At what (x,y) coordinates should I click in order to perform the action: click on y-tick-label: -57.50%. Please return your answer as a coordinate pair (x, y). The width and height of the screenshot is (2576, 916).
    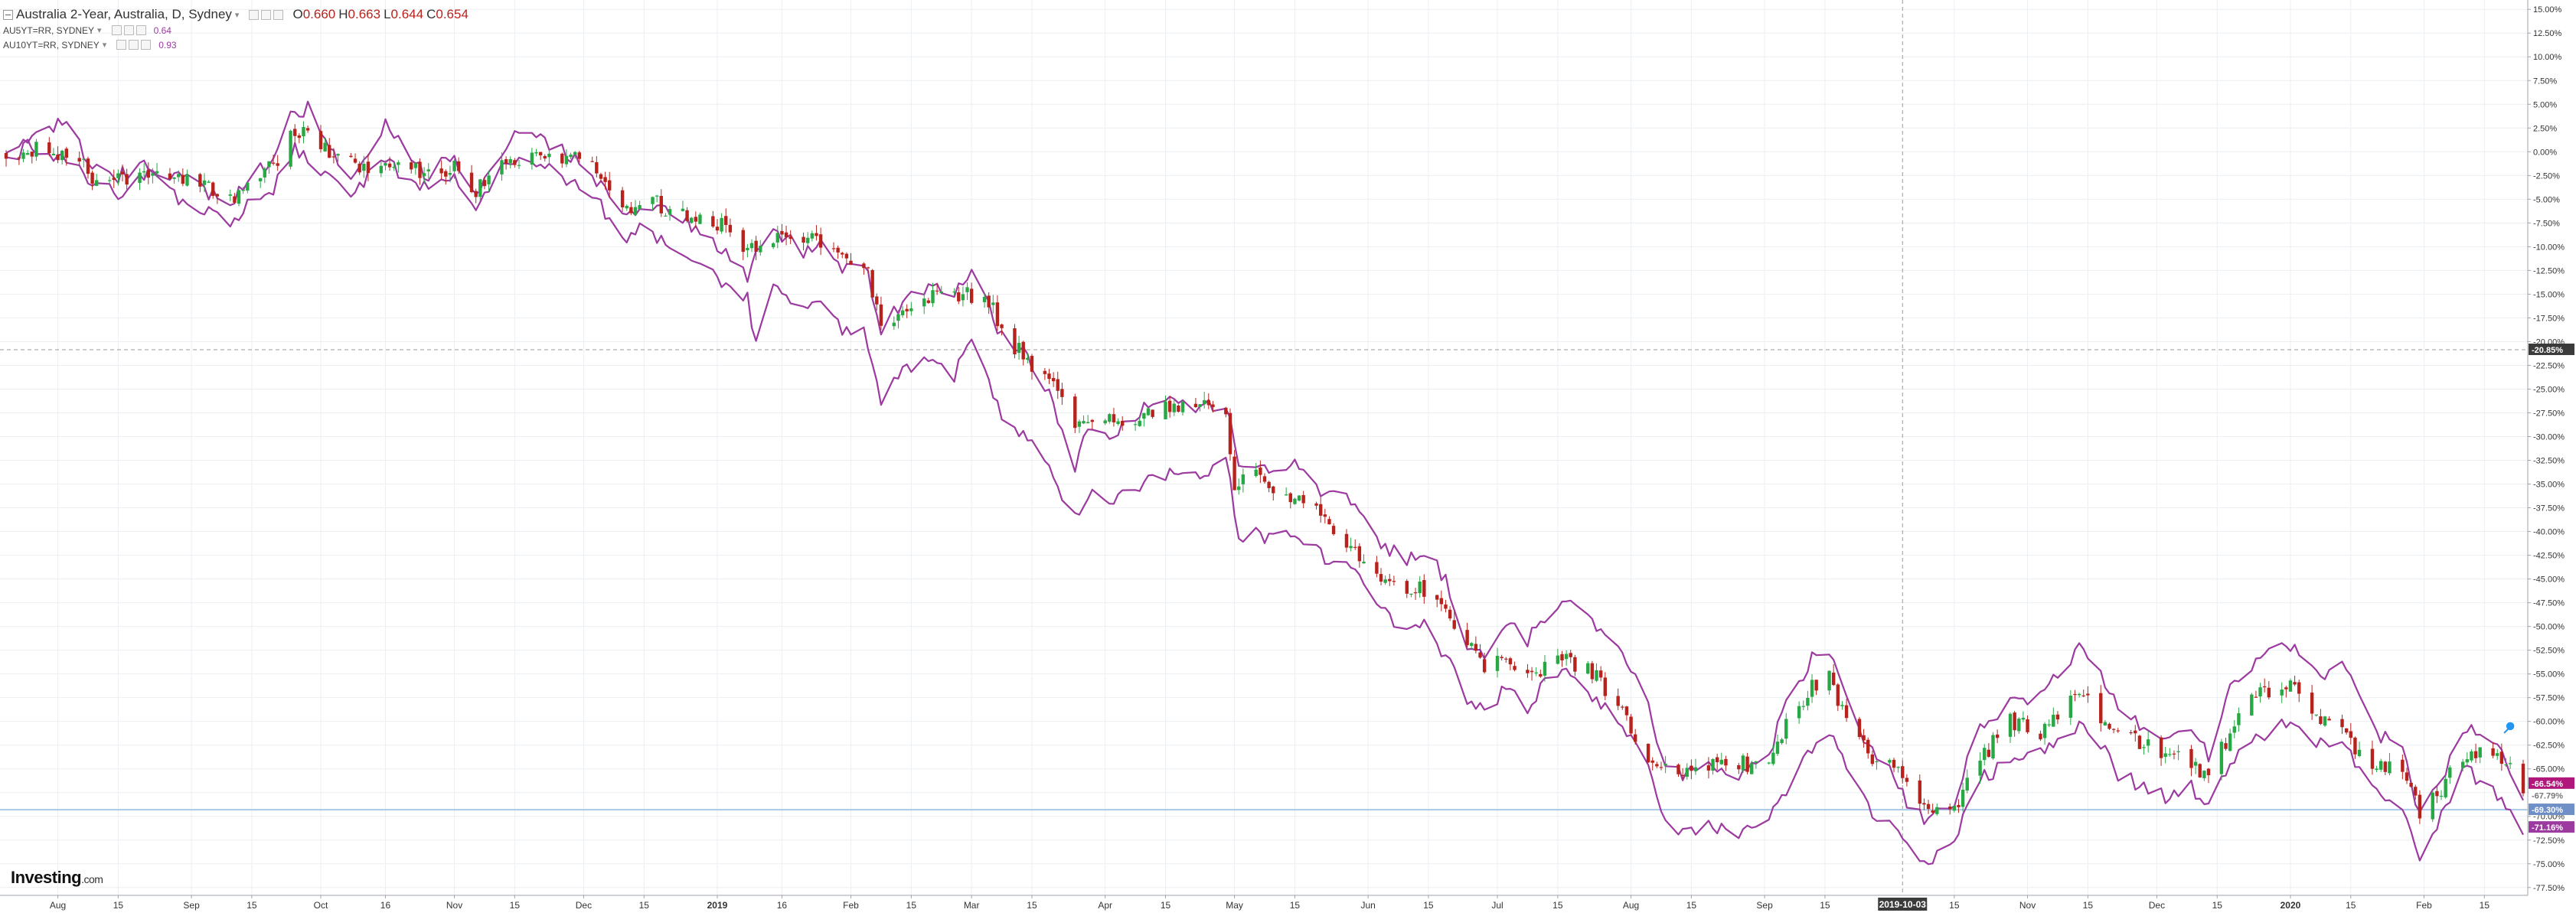
    Looking at the image, I should click on (2549, 698).